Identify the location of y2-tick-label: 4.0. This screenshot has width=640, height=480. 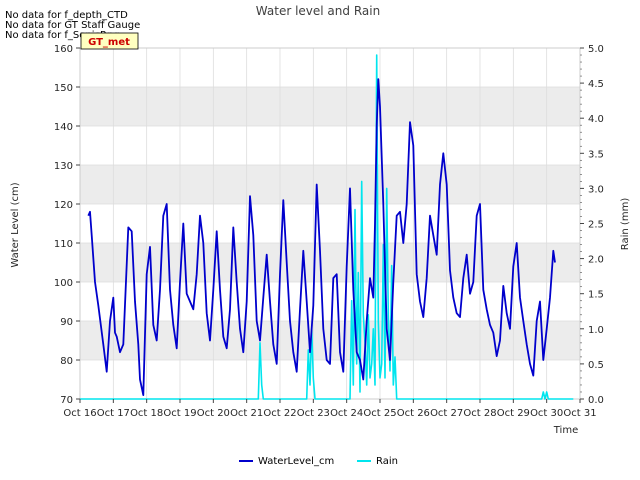
(596, 119).